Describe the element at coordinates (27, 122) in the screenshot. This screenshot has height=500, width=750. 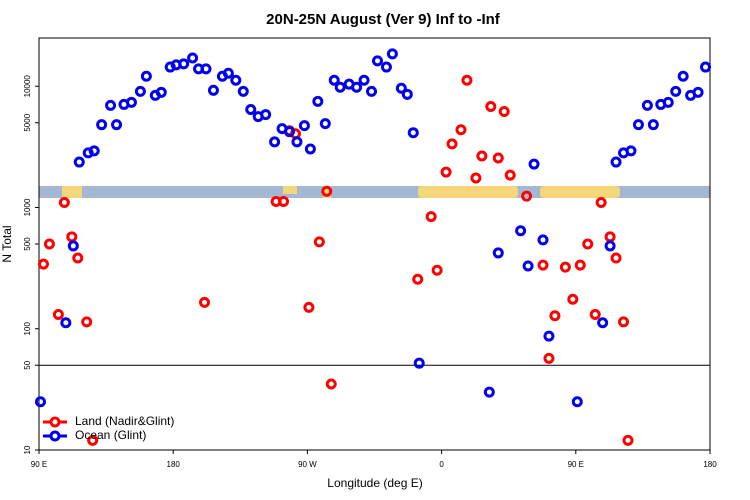
I see `y-tick-label: 5000` at that location.